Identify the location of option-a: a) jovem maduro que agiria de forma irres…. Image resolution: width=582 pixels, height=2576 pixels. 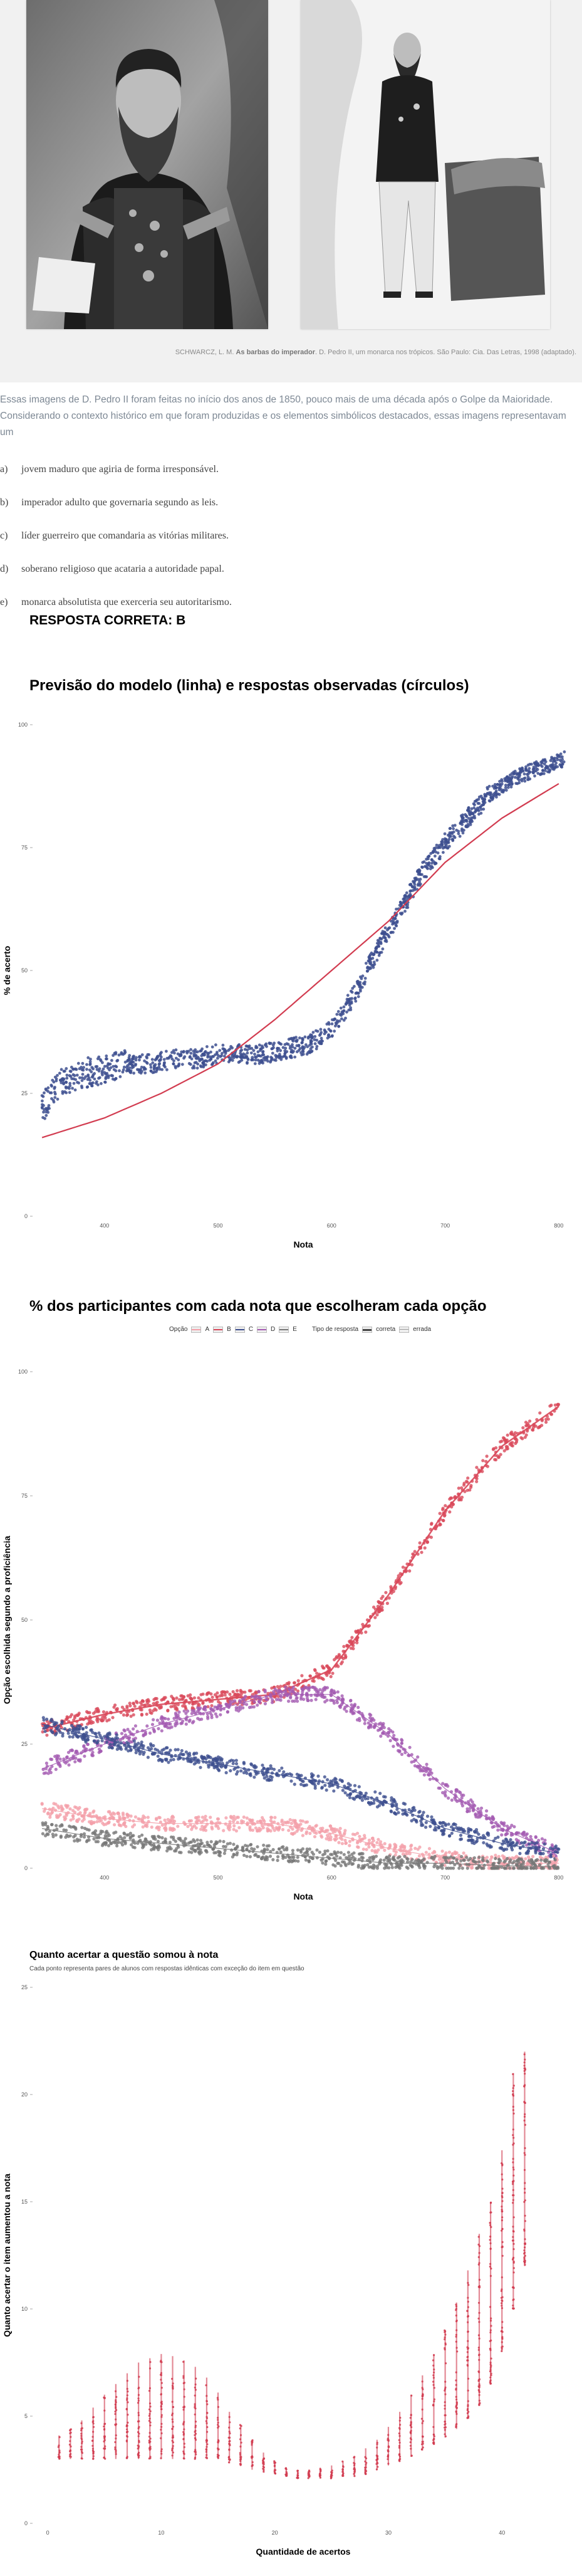
(110, 469).